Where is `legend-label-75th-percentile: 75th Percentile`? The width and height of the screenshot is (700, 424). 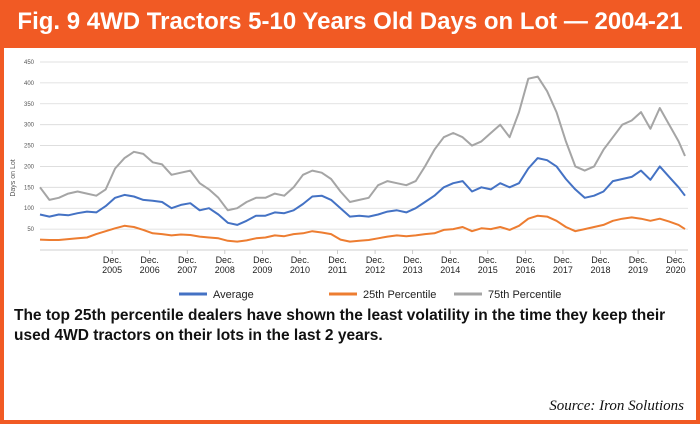 legend-label-75th-percentile: 75th Percentile is located at coordinates (524, 295).